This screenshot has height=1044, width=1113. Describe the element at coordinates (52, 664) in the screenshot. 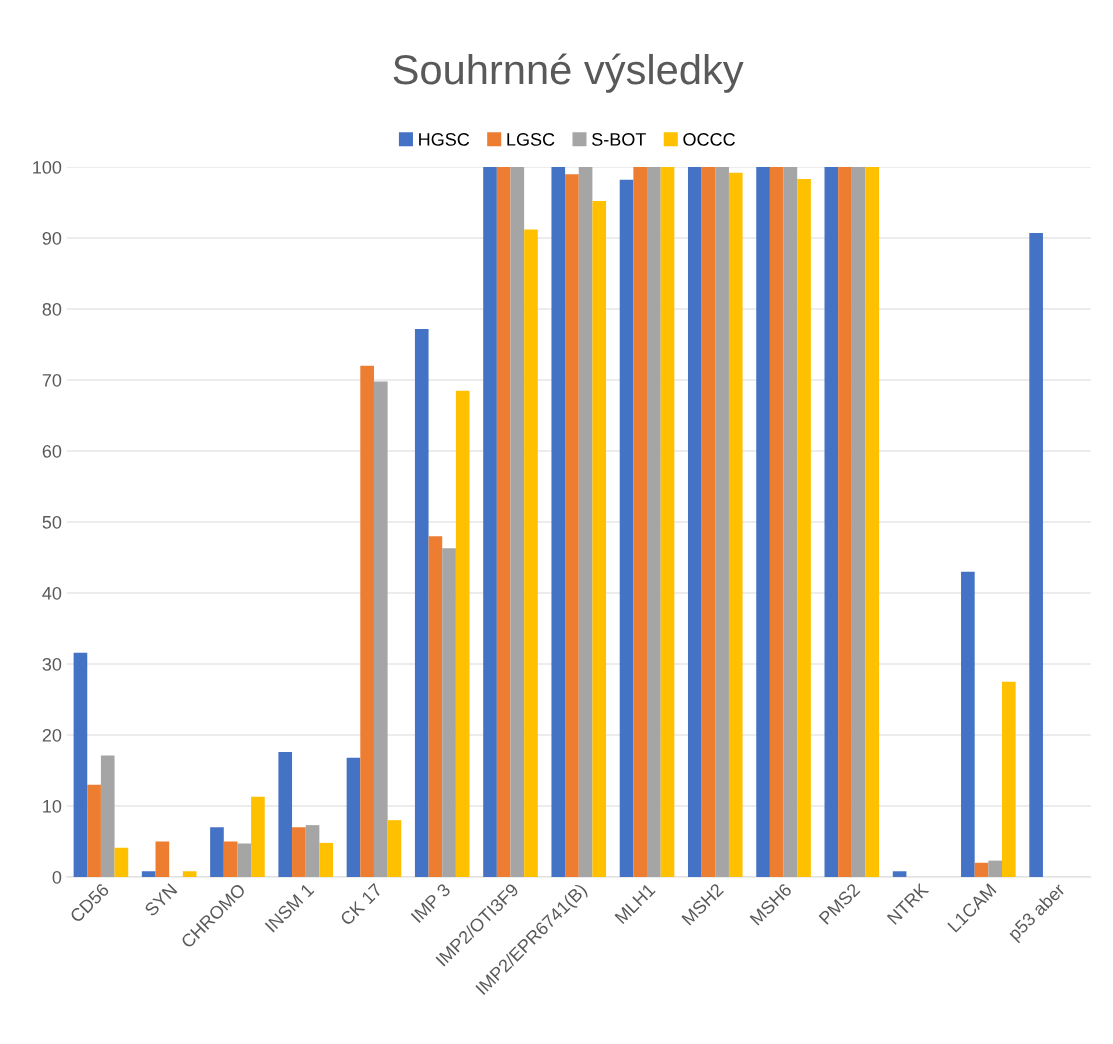

I see `y-tick-label: 30` at that location.